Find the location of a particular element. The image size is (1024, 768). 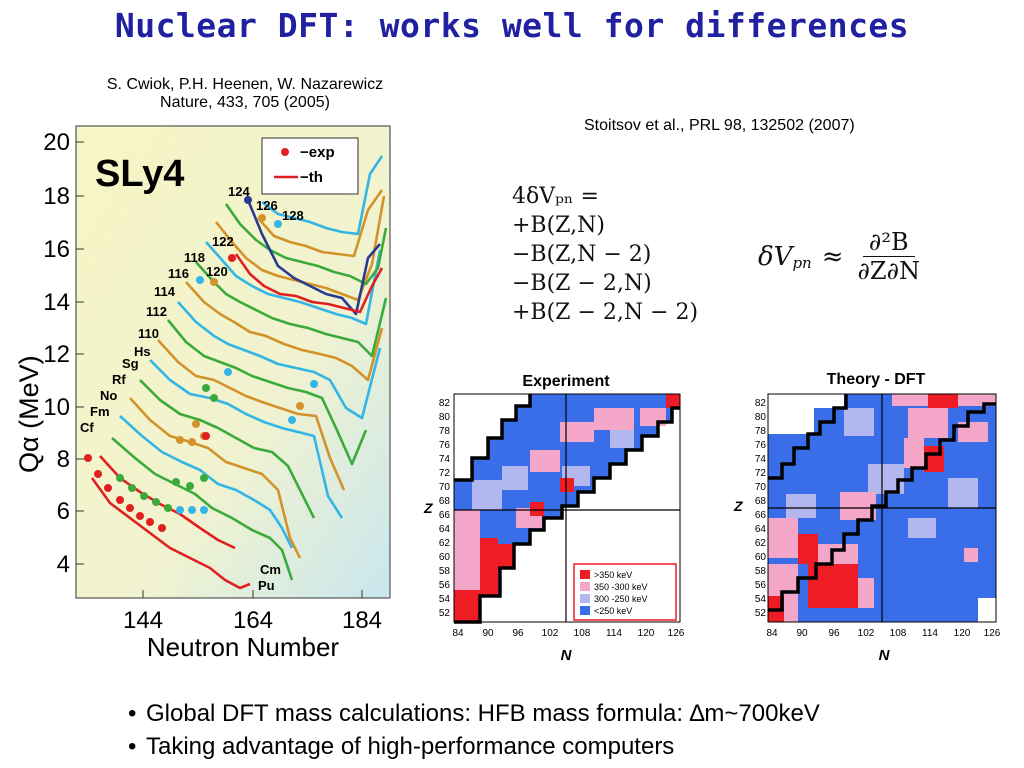

legend-box is located at coordinates (310, 166).